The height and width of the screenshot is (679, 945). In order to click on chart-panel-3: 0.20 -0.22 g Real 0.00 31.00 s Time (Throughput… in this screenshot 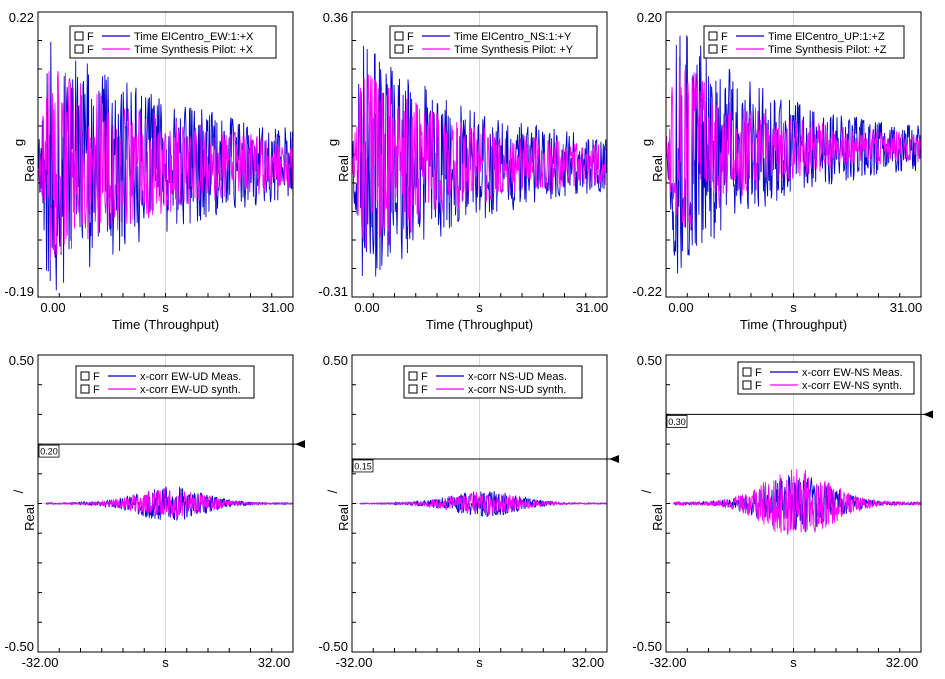, I will do `click(777, 171)`.